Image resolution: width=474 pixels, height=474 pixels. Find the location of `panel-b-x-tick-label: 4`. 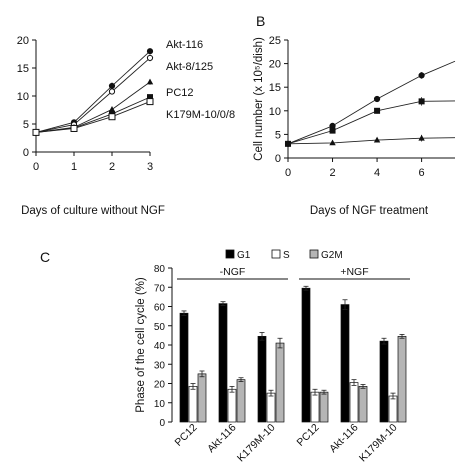

panel-b-x-tick-label: 4 is located at coordinates (377, 173).